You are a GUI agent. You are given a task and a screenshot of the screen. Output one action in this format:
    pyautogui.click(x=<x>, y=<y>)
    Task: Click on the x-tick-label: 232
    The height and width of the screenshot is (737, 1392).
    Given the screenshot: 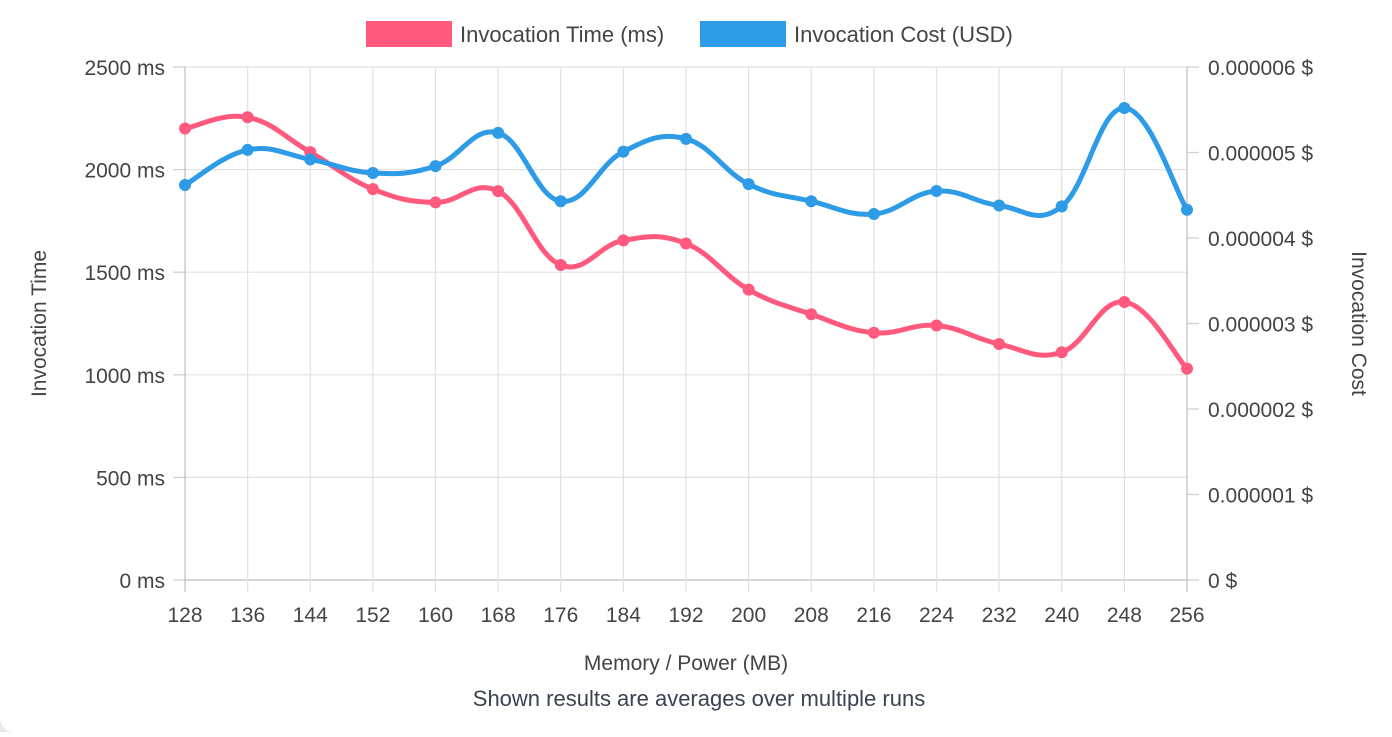 What is the action you would take?
    pyautogui.click(x=999, y=615)
    